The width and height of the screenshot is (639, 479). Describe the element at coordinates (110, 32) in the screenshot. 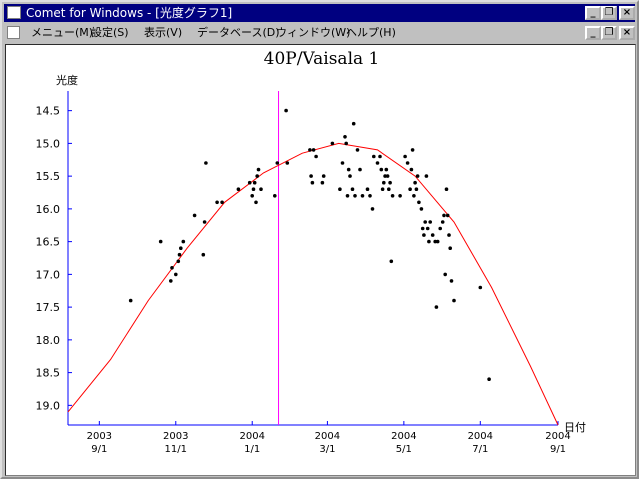

I see `menu-item-settings: 設定(S)` at that location.